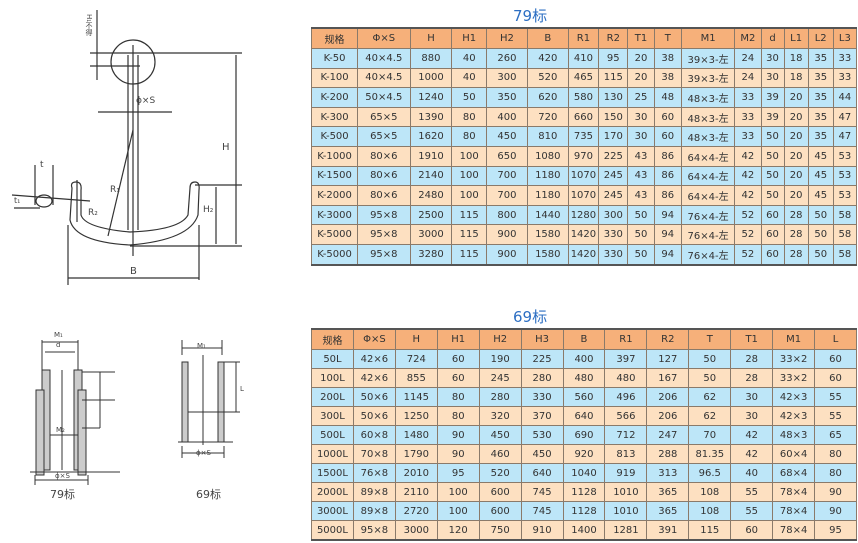 The height and width of the screenshot is (543, 858). What do you see at coordinates (710, 454) in the screenshot?
I see `table-cell: 81.35` at bounding box center [710, 454].